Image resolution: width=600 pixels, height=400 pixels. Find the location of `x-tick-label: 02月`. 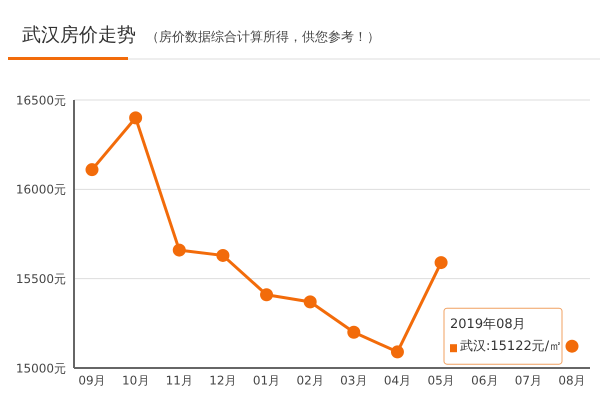

x-tick-label: 02月 is located at coordinates (310, 381).